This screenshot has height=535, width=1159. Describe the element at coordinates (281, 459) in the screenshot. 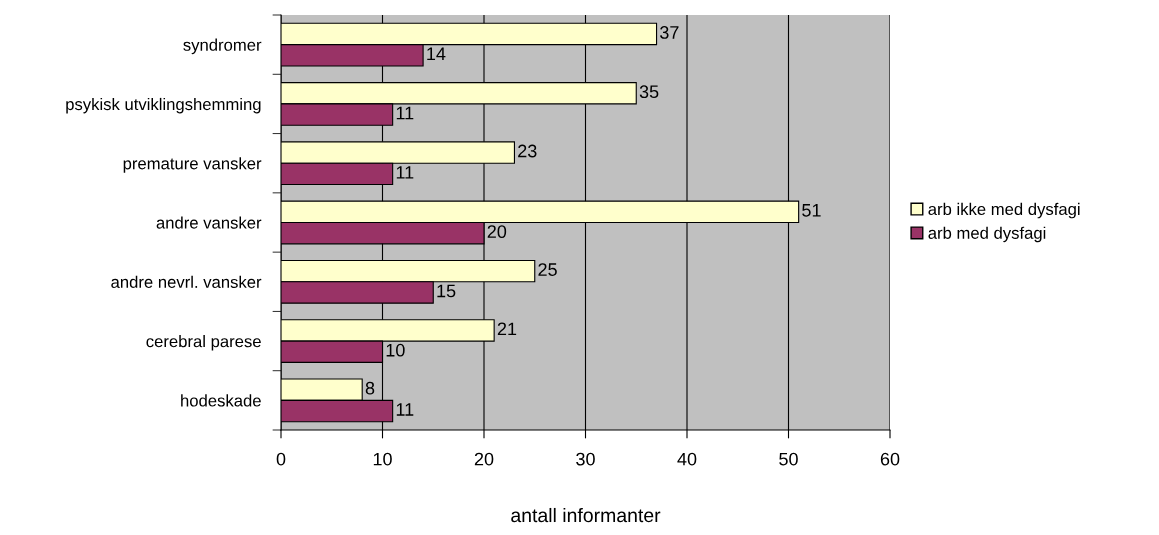

I see `x-tick-label: 0` at that location.